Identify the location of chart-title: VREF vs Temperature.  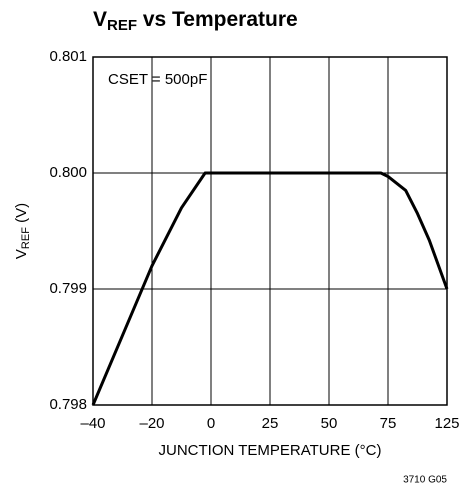
(195, 21).